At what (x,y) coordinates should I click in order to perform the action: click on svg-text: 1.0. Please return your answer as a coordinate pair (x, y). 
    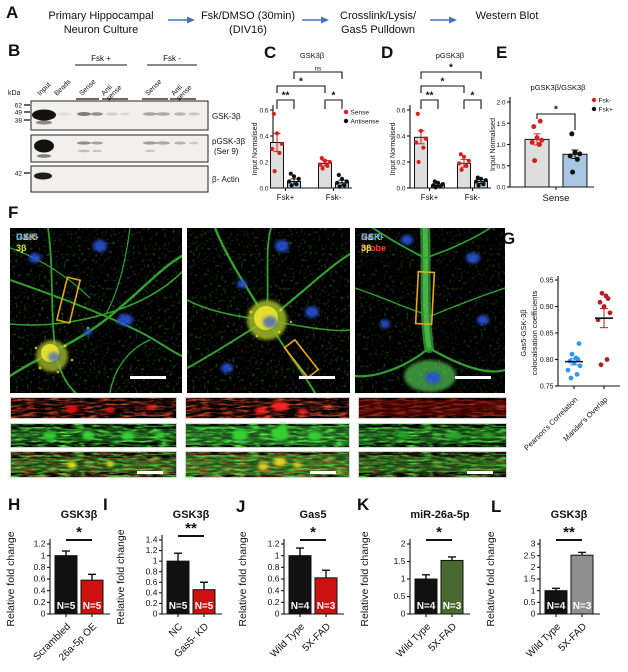
    Looking at the image, I should click on (500, 145).